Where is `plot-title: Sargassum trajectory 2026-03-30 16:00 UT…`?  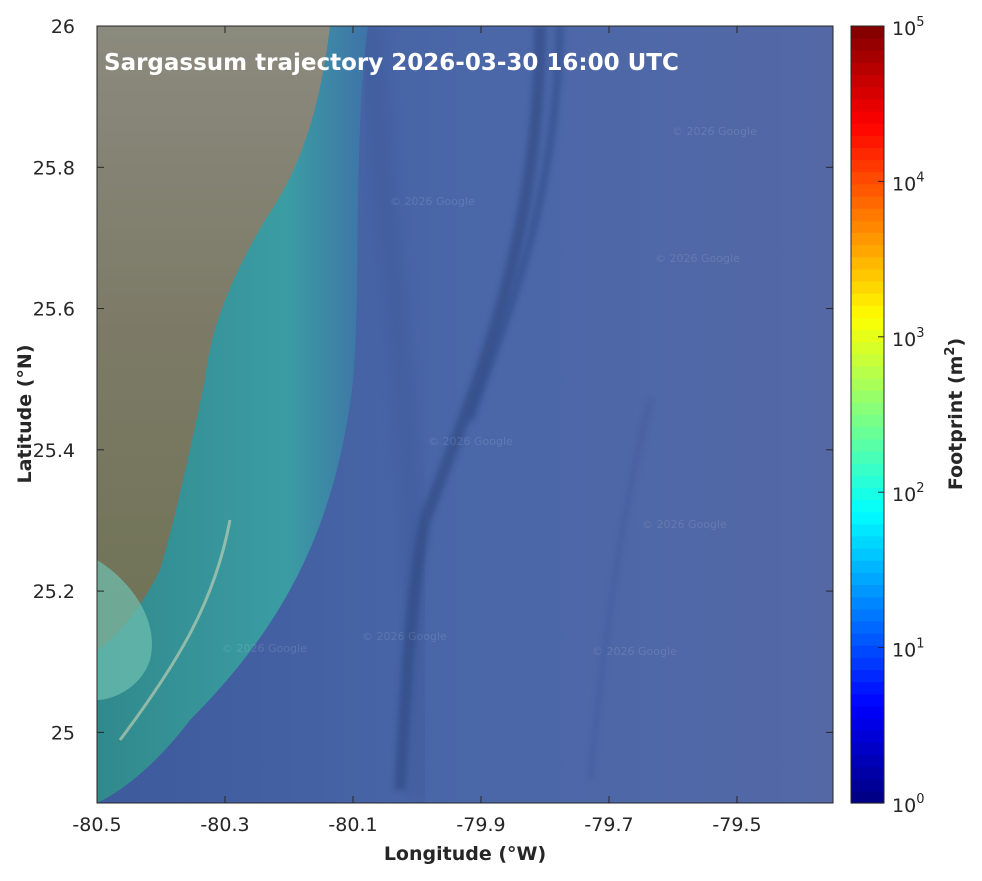 plot-title: Sargassum trajectory 2026-03-30 16:00 UT… is located at coordinates (391, 63).